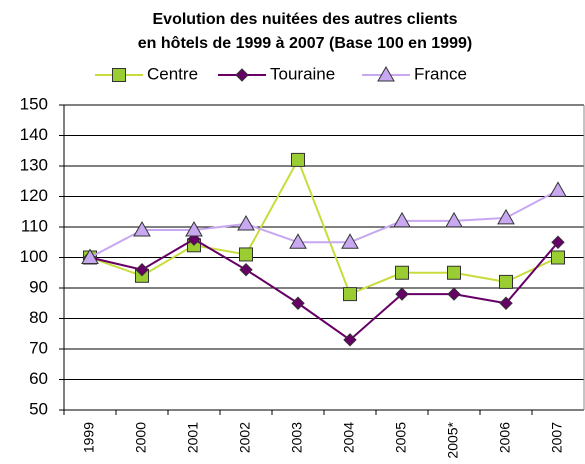 Image resolution: width=585 pixels, height=464 pixels. Describe the element at coordinates (401, 437) in the screenshot. I see `x-tick-label: 2005` at that location.